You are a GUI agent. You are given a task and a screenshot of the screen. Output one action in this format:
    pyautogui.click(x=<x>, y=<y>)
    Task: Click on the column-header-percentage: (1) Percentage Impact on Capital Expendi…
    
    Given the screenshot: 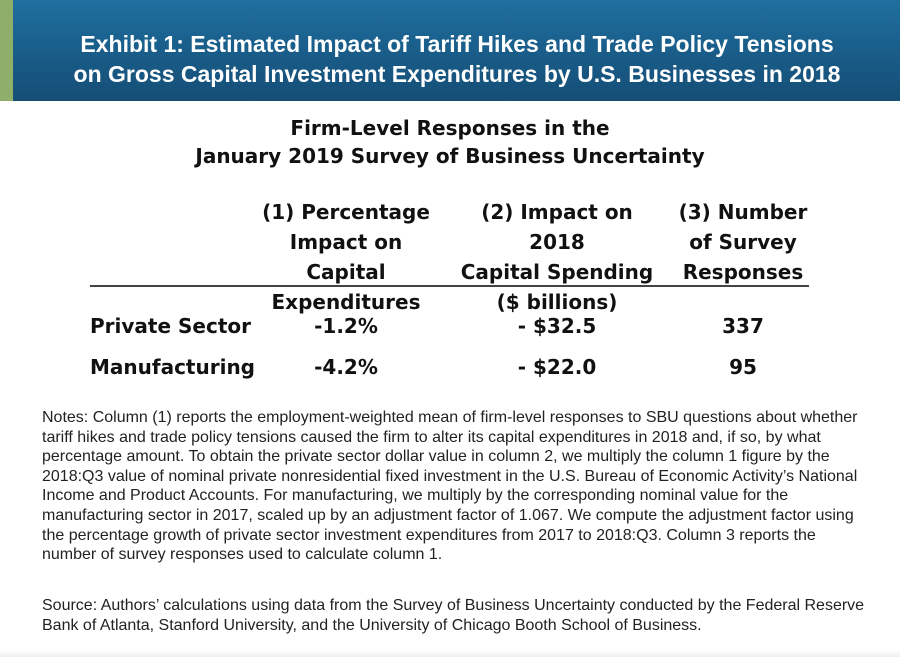 What is the action you would take?
    pyautogui.click(x=346, y=257)
    